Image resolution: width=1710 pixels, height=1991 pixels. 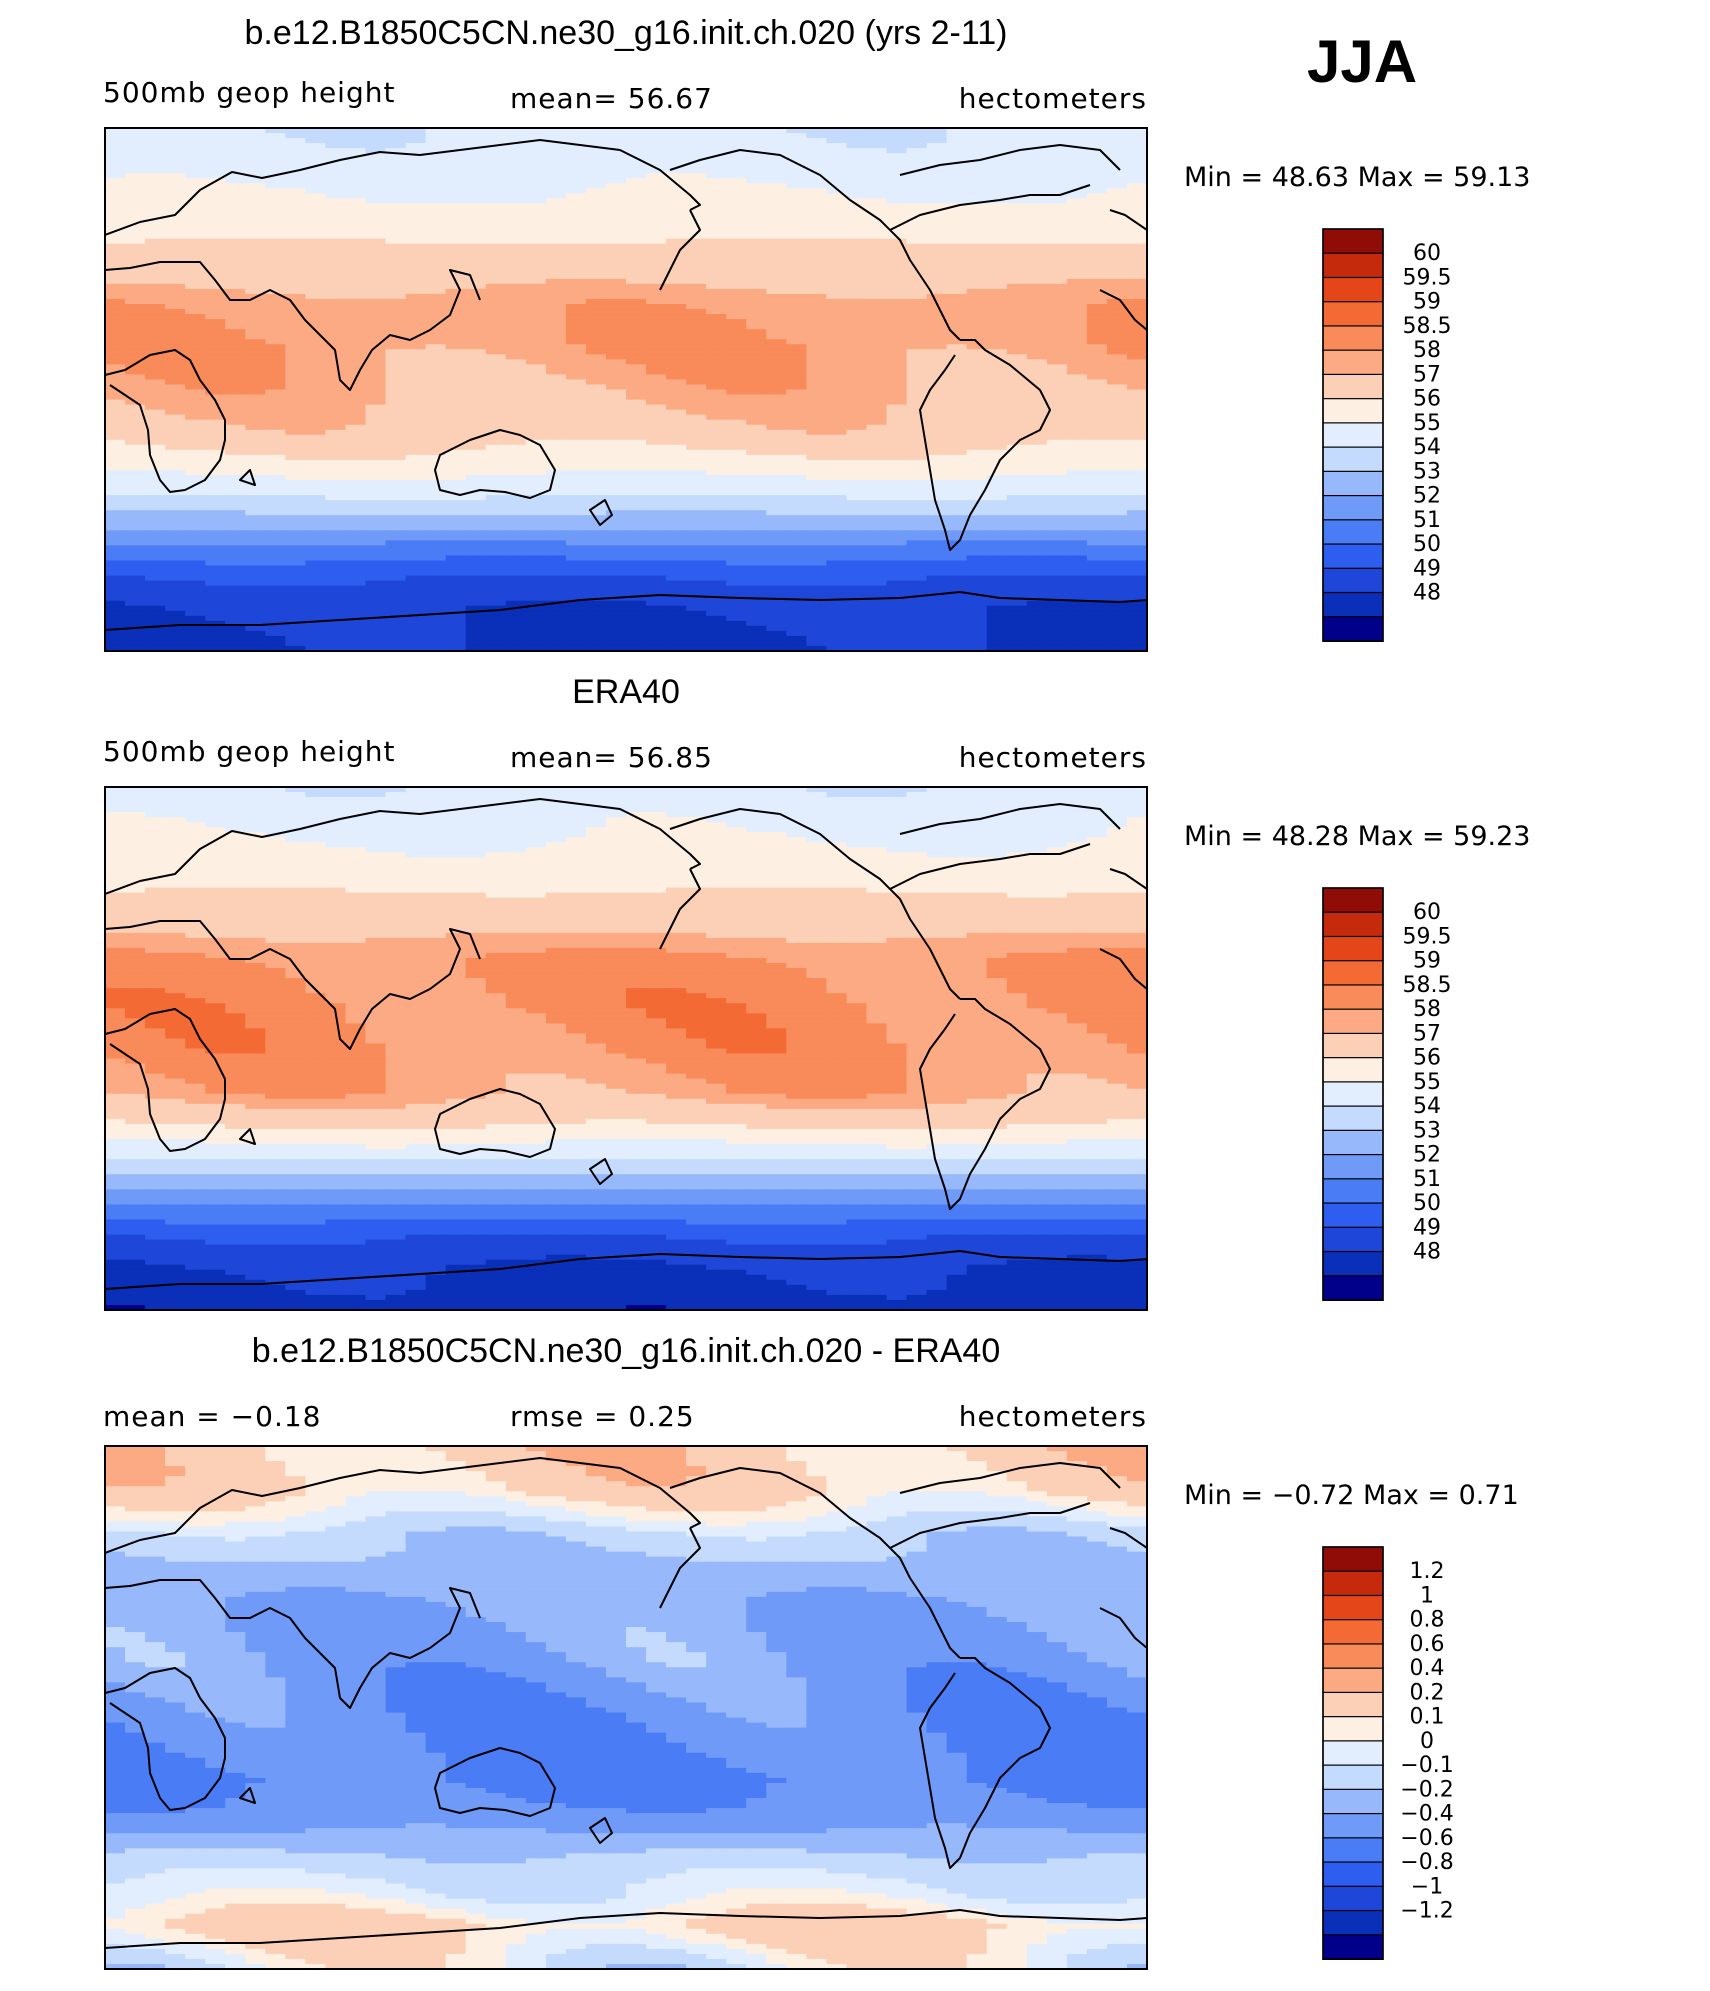 What do you see at coordinates (1427, 1668) in the screenshot?
I see `colorbar-tick-label: 0.4` at bounding box center [1427, 1668].